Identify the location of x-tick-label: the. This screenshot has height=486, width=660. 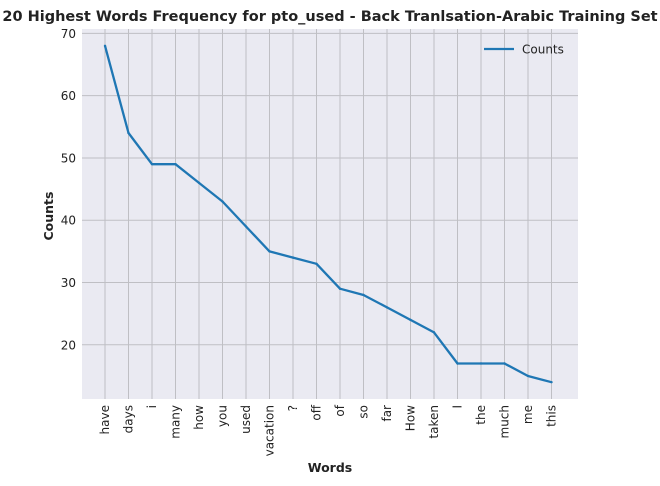
(481, 415).